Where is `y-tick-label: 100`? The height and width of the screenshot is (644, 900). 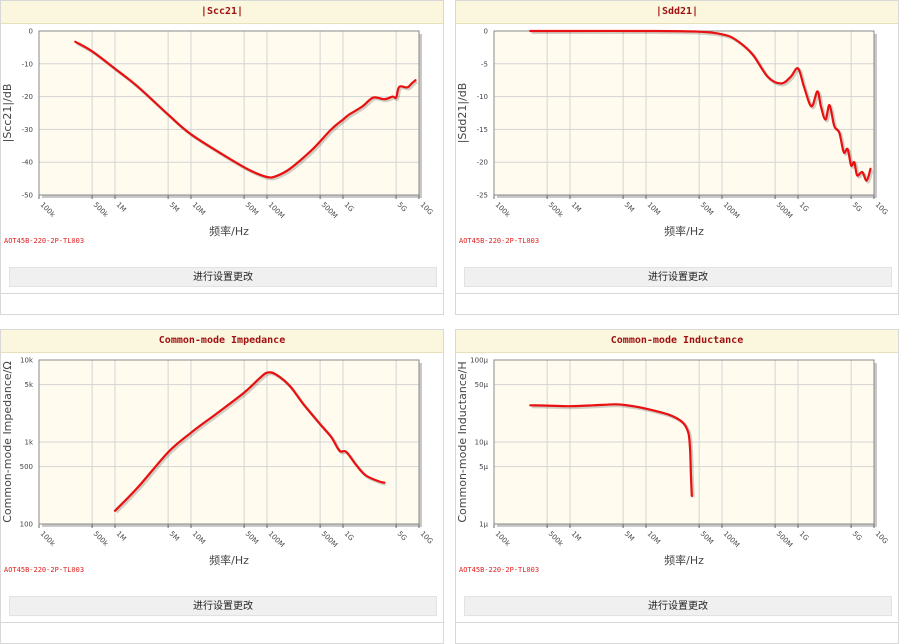 y-tick-label: 100 is located at coordinates (26, 525).